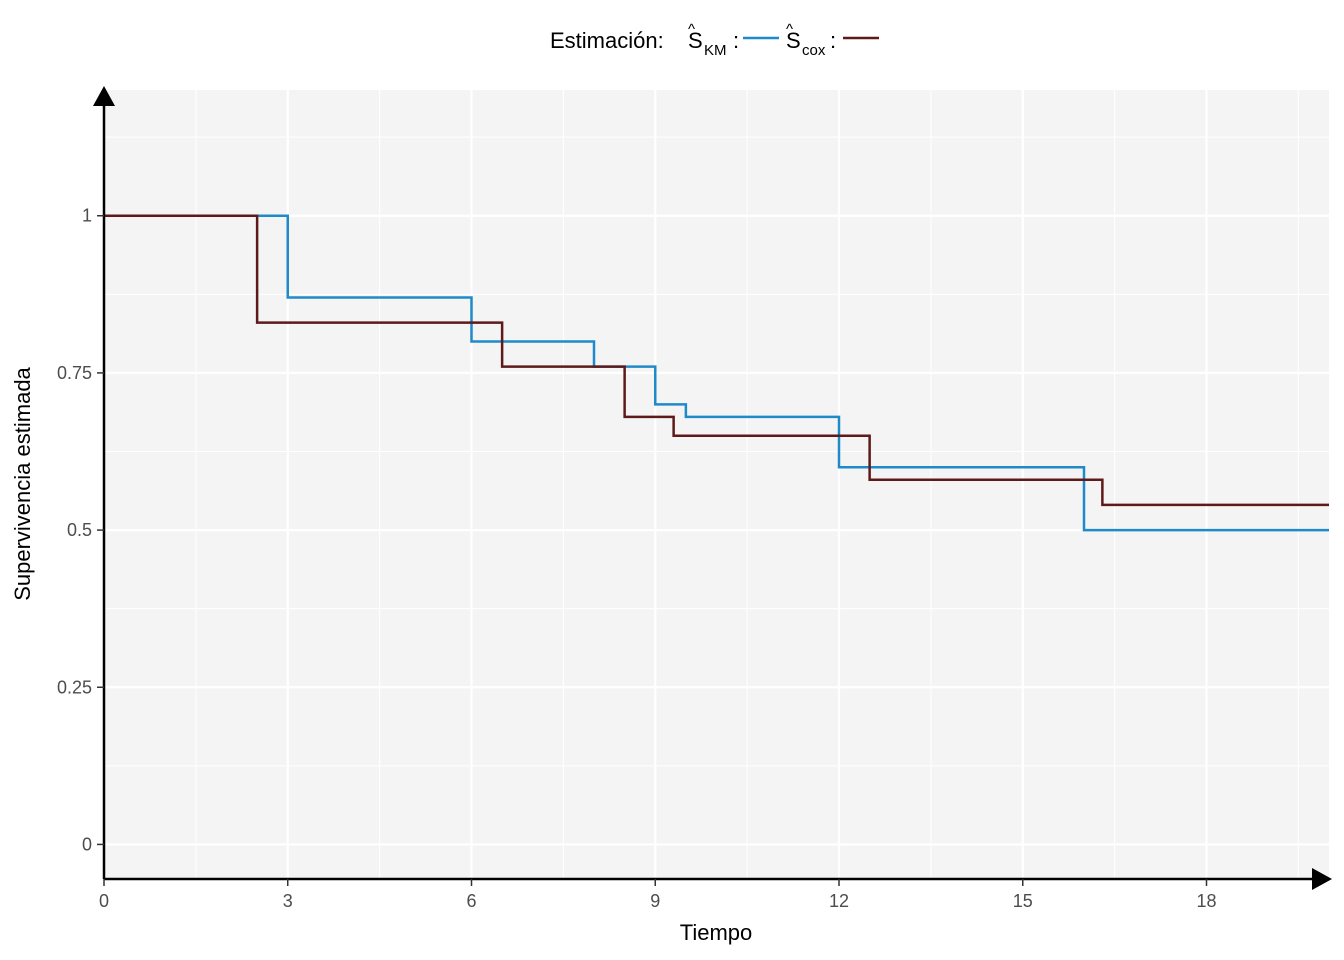 The width and height of the screenshot is (1344, 960). I want to click on x-tick-label: 9, so click(655, 901).